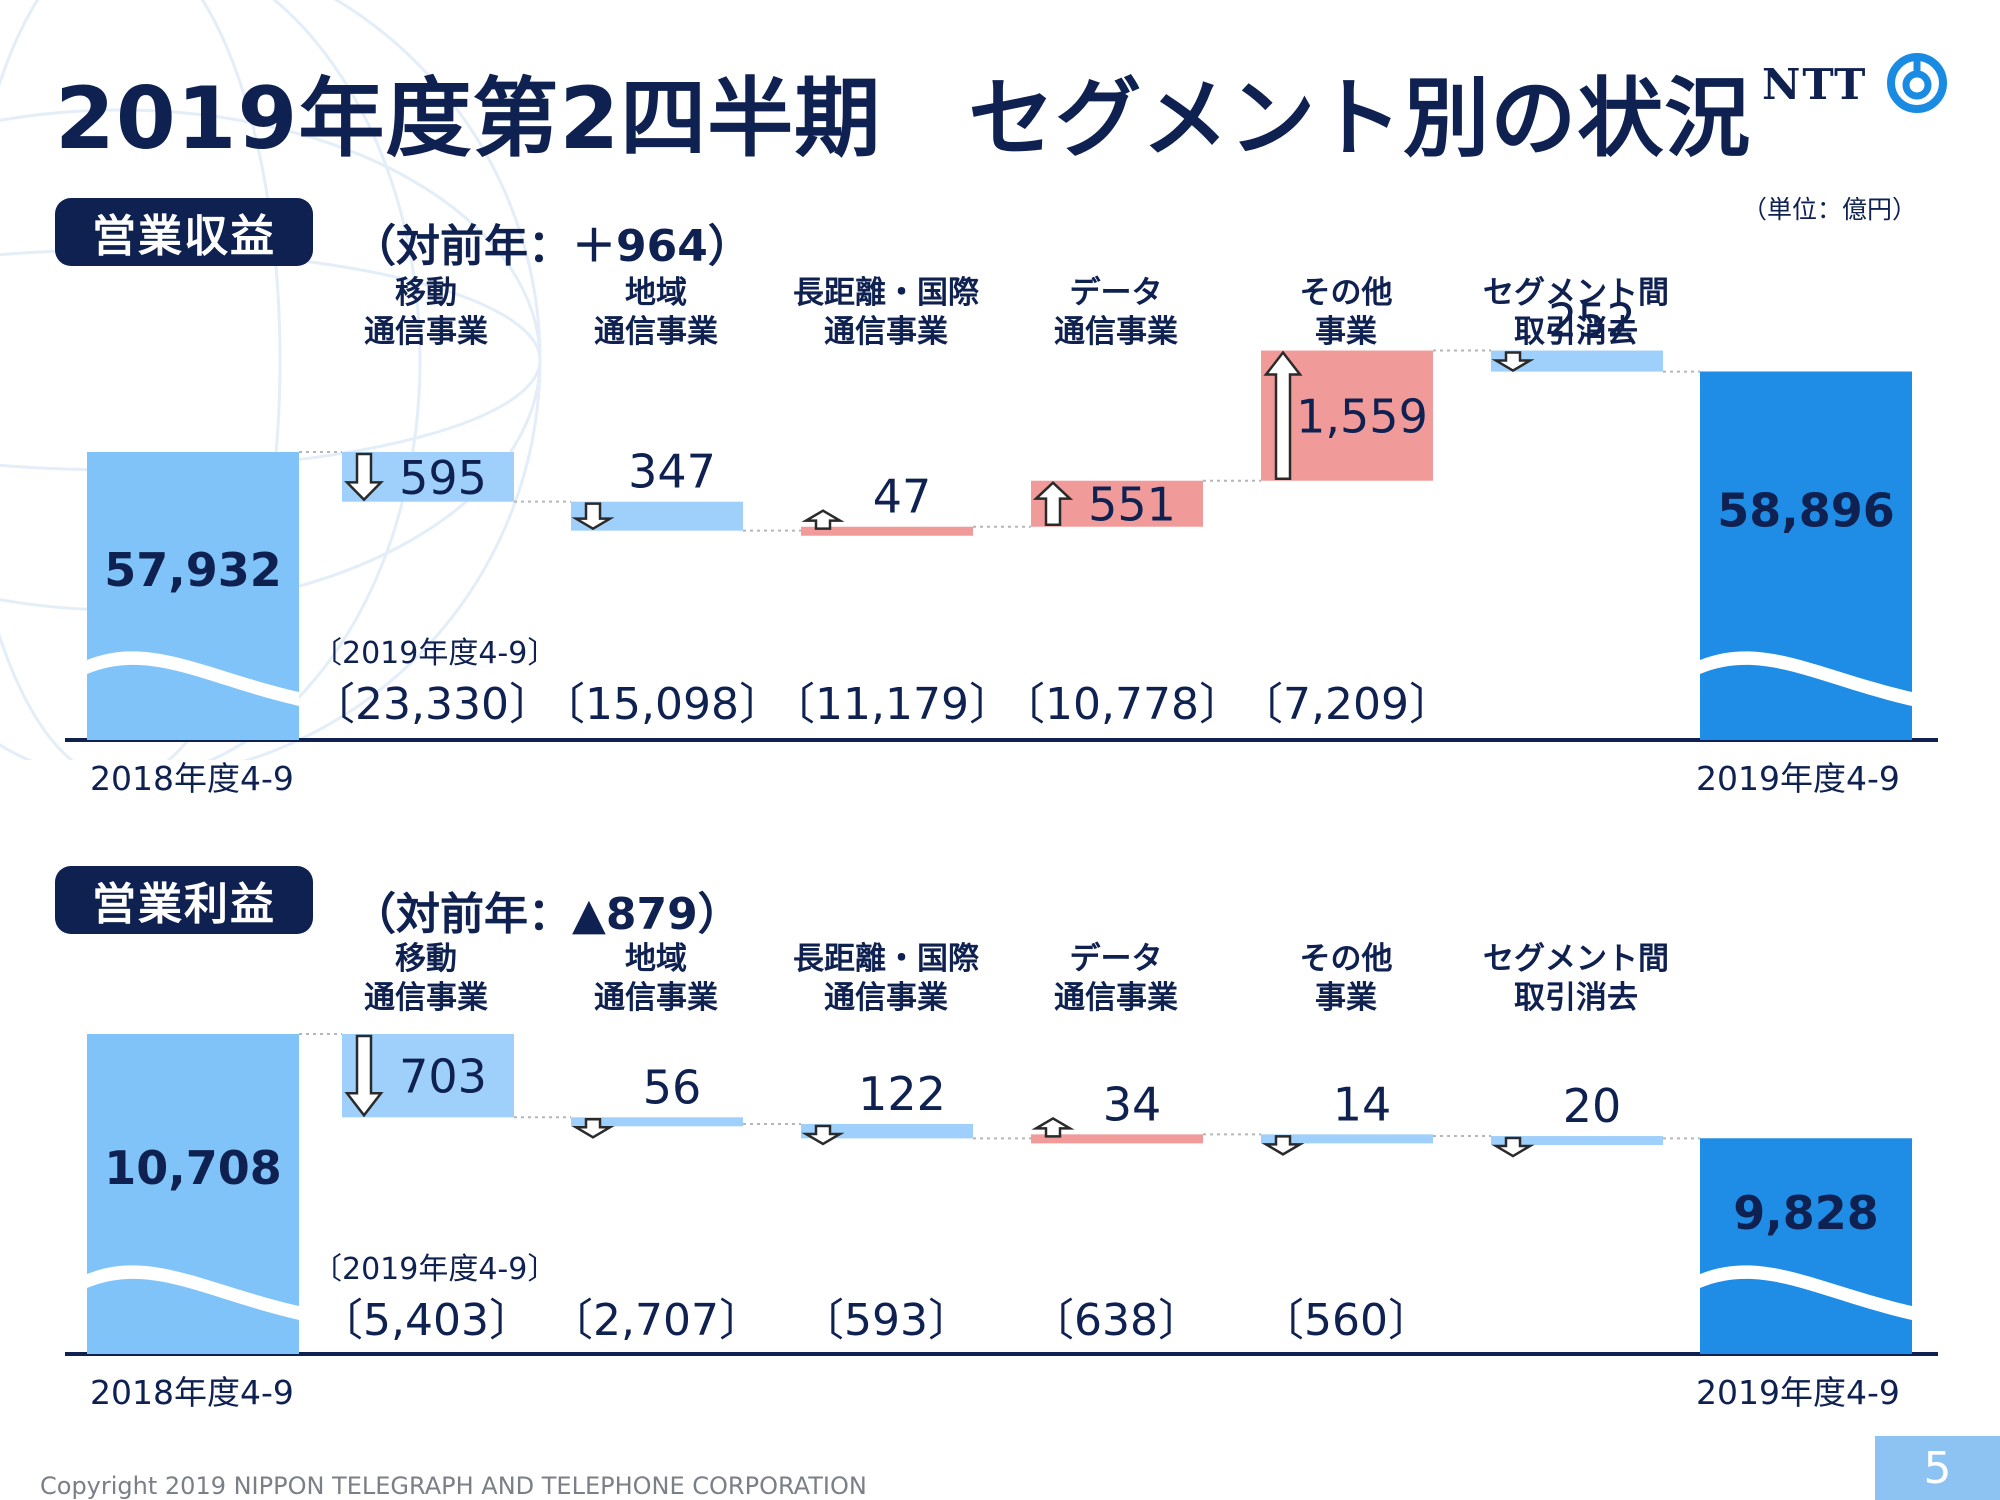 This screenshot has width=2000, height=1500. I want to click on change-value-label: 47, so click(902, 497).